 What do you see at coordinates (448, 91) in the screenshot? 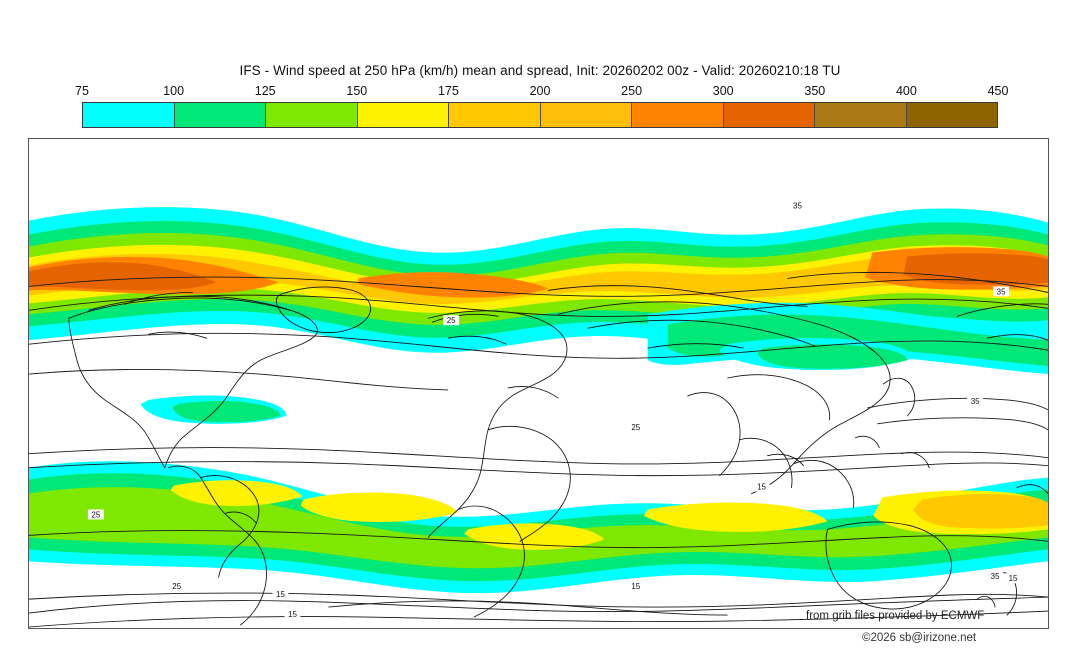
I see `colorbar-tick-175: 175` at bounding box center [448, 91].